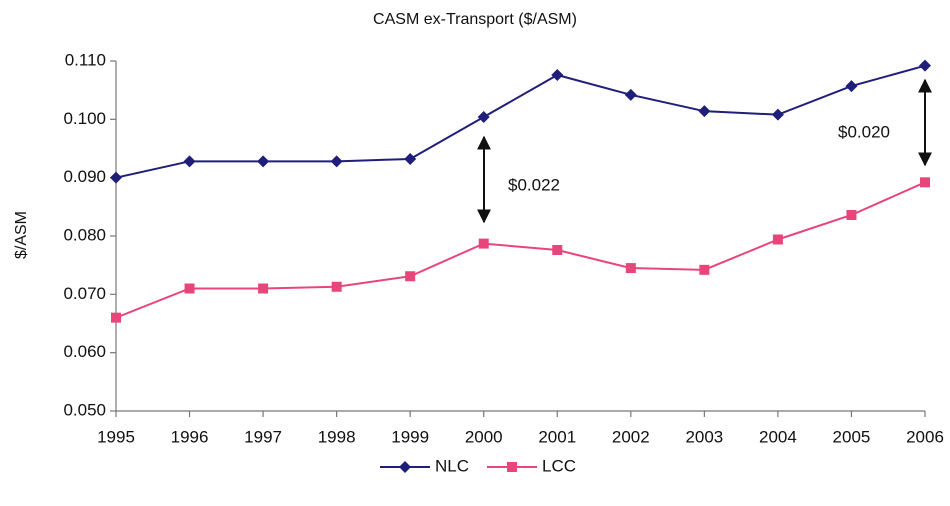 This screenshot has width=950, height=506. Describe the element at coordinates (116, 436) in the screenshot. I see `x-tick-label: 1995` at that location.